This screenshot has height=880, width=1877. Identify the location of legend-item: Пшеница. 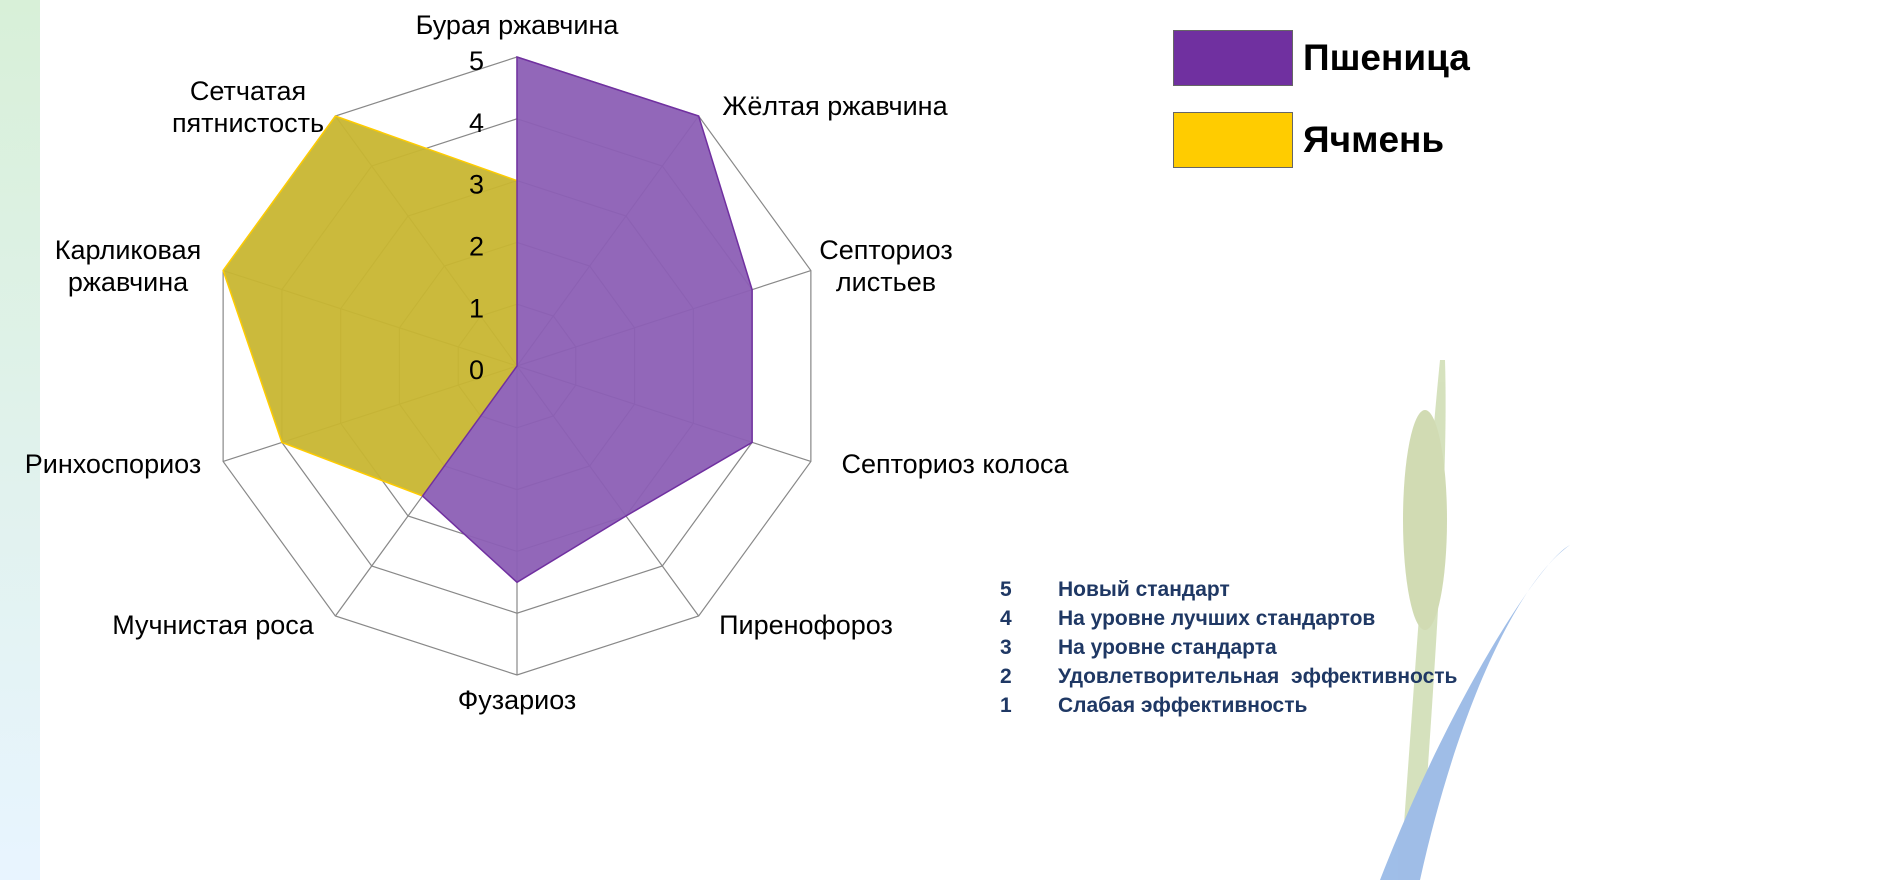
(1321, 58).